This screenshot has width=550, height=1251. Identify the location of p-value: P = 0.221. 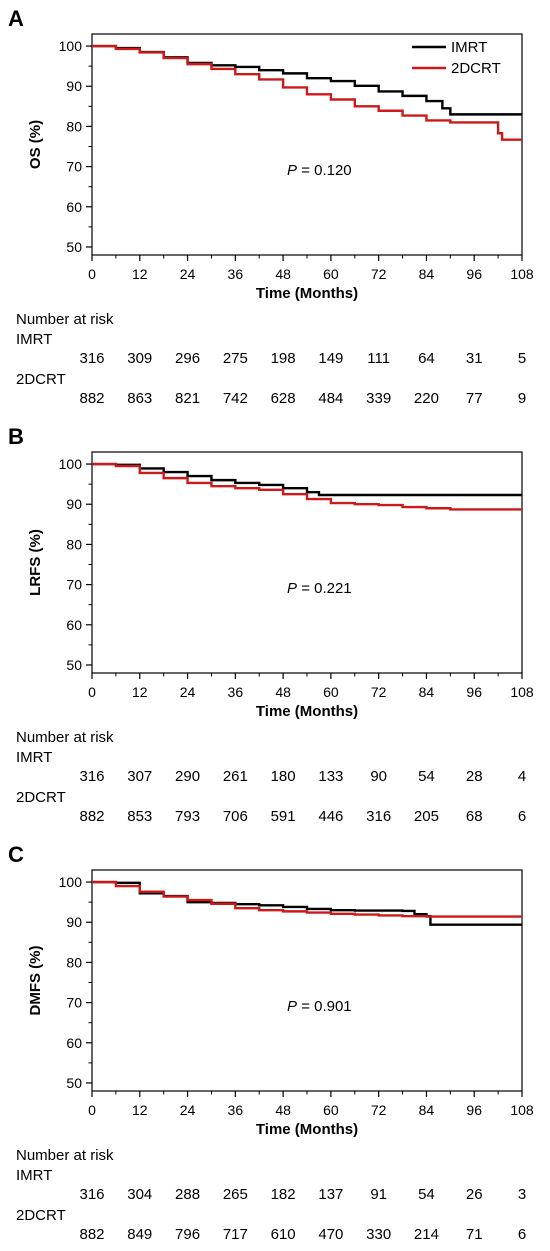
(319, 588).